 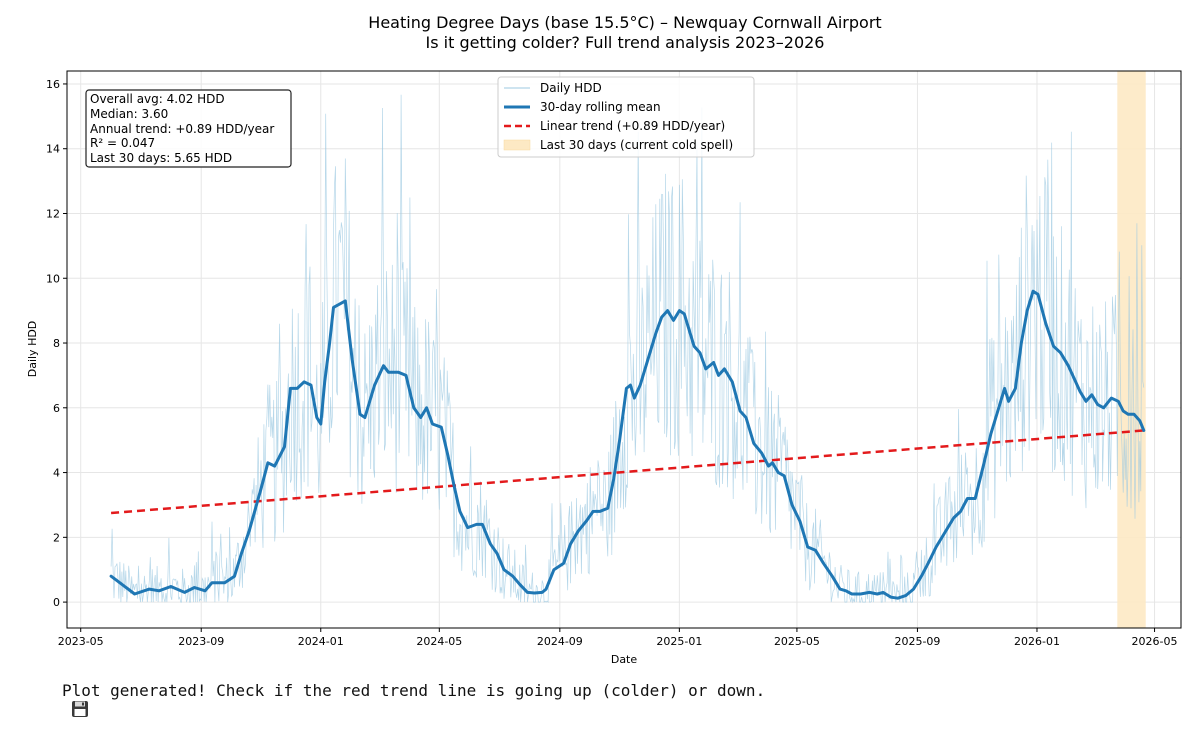 I want to click on x-axis-label: Date, so click(x=624, y=659).